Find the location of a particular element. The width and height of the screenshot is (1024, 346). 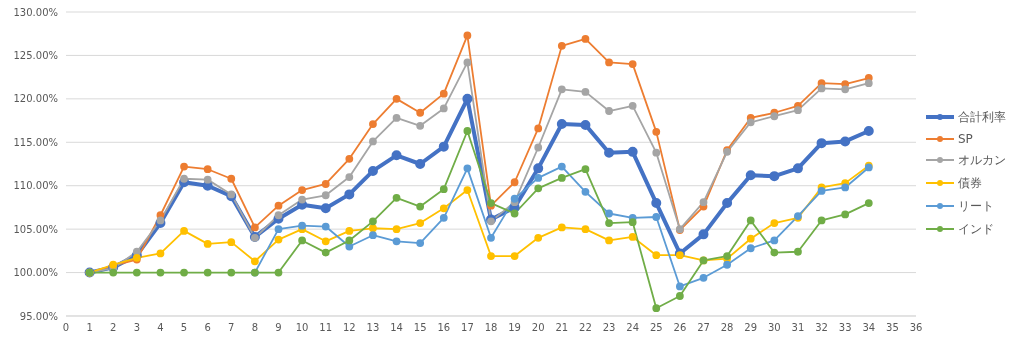

x-tick-label: 0 is located at coordinates (66, 328).